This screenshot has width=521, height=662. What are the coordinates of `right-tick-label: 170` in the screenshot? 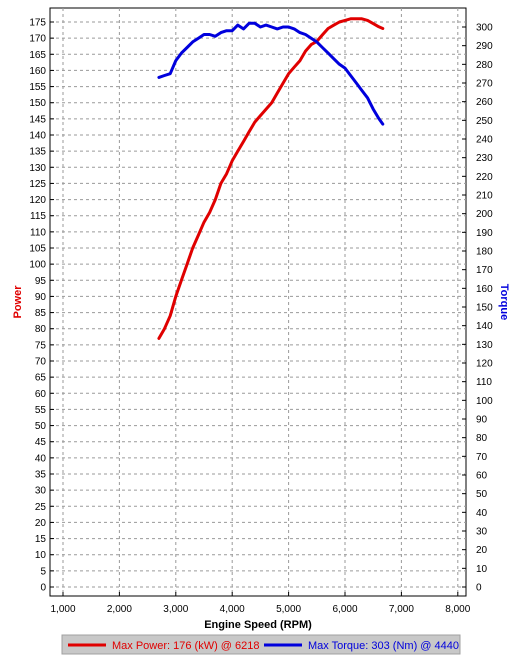 It's located at (484, 270).